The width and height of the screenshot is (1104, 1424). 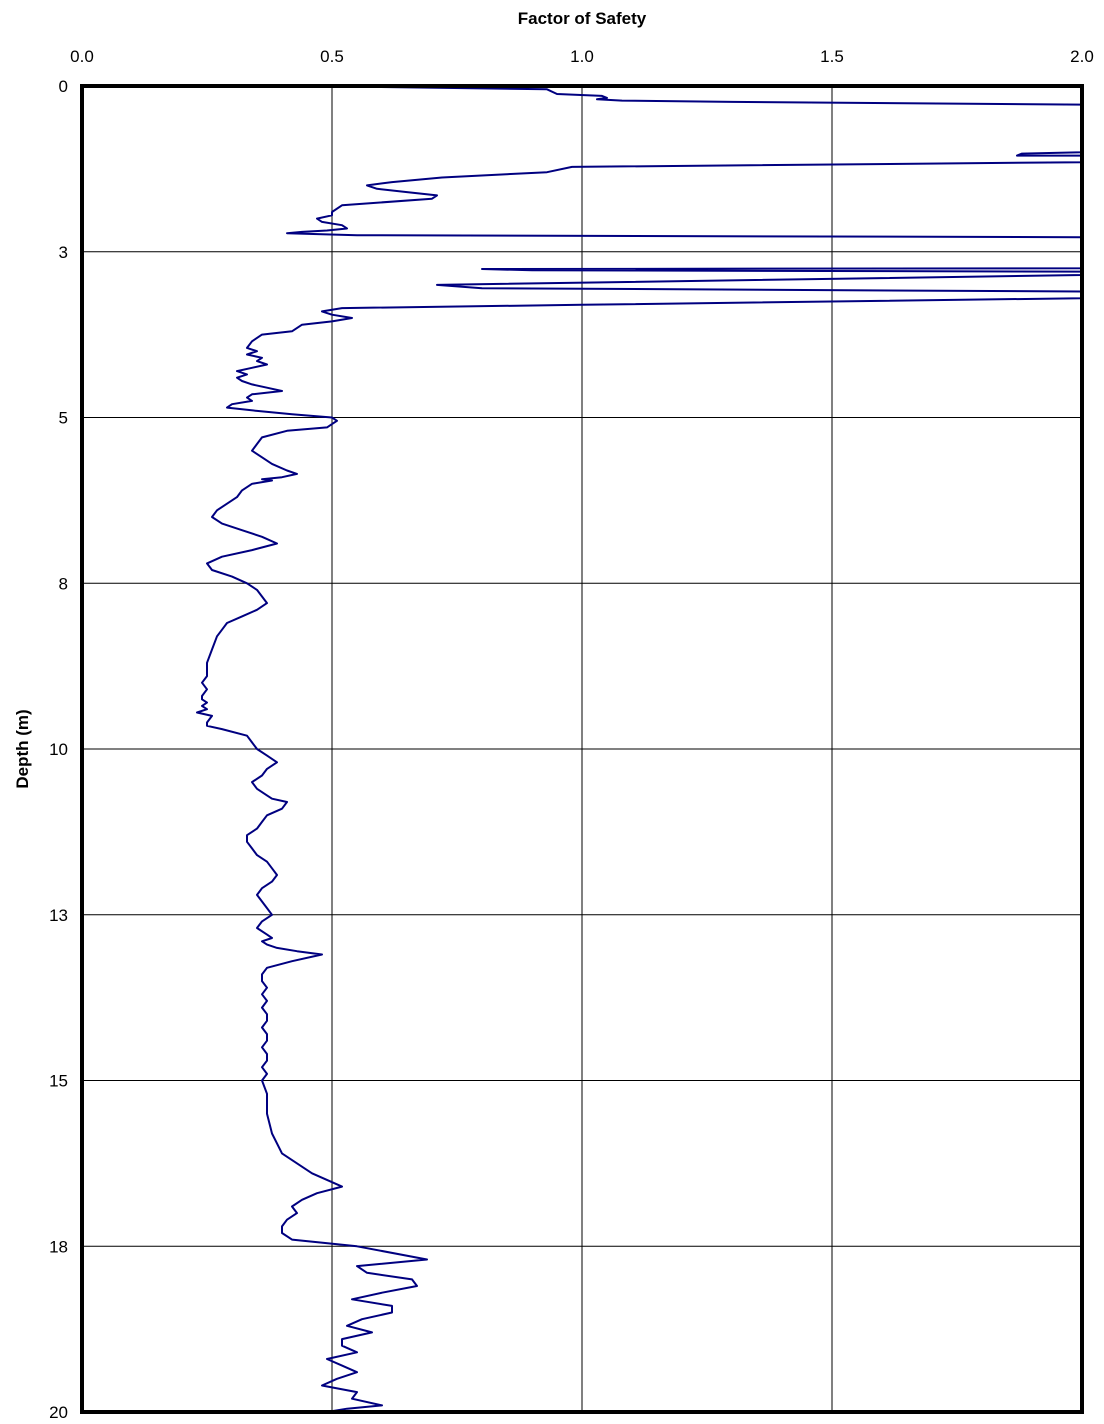 I want to click on x-tick-label: 0.0, so click(x=82, y=56).